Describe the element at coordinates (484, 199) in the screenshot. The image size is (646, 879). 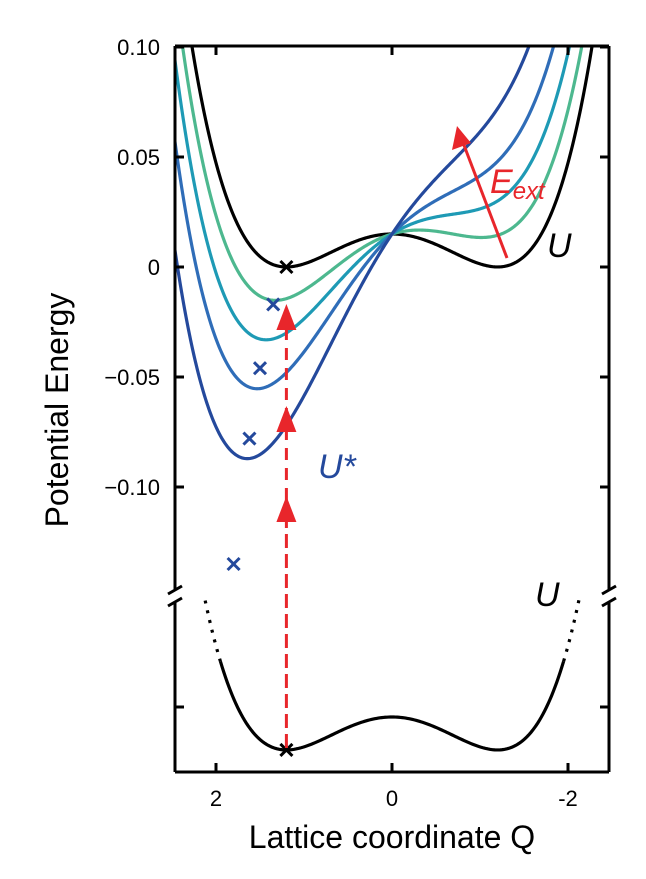
I see `eext-arrow-line` at that location.